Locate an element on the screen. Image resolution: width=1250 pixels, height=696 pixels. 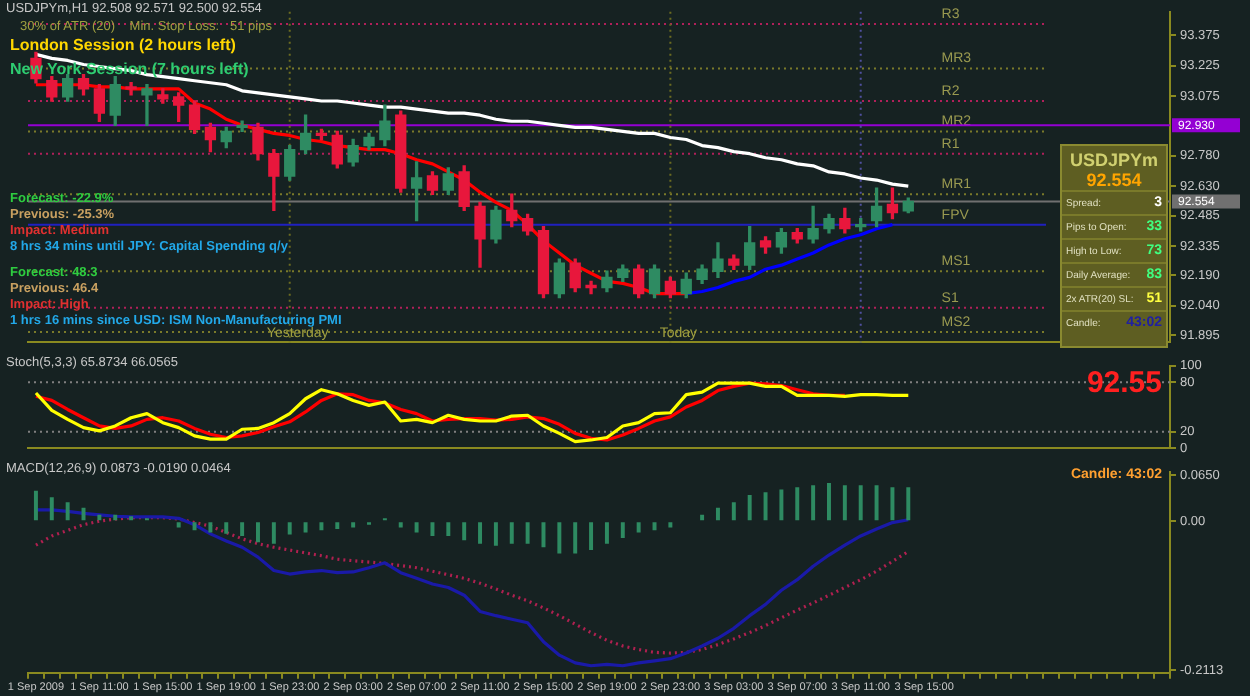
annotation: USDJPYm is located at coordinates (1113, 160).